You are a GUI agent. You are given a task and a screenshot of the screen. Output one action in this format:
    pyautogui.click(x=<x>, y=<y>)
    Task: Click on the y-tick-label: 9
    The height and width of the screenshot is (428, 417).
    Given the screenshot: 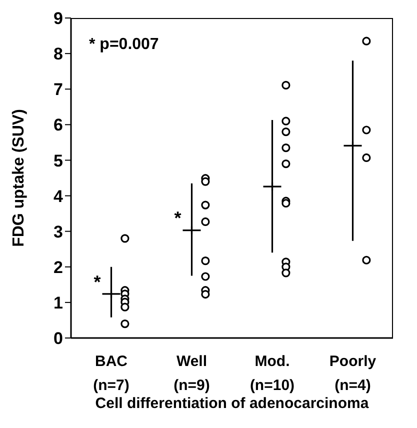 What is the action you would take?
    pyautogui.click(x=58, y=18)
    